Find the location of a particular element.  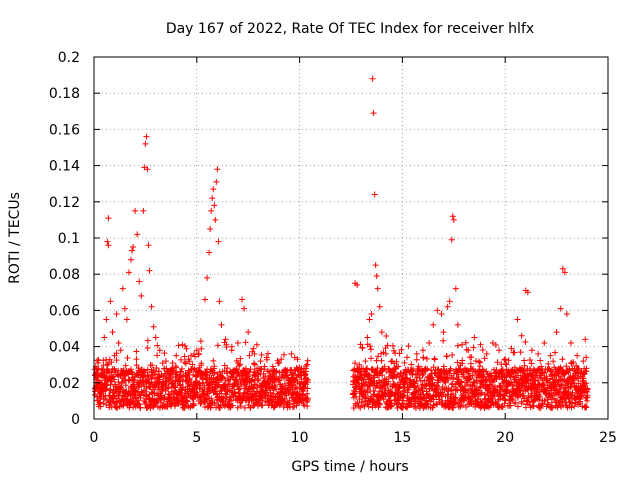

y-tick-label: 0.12 is located at coordinates (64, 203).